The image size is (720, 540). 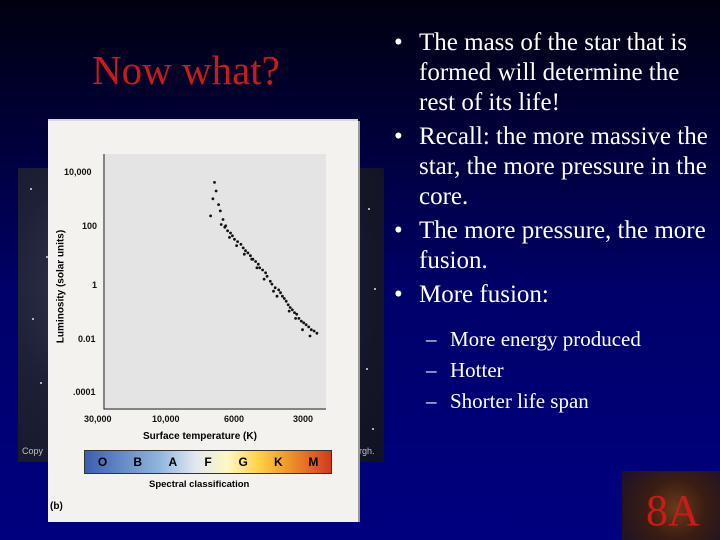 I want to click on spectral-class-f: F, so click(x=208, y=462).